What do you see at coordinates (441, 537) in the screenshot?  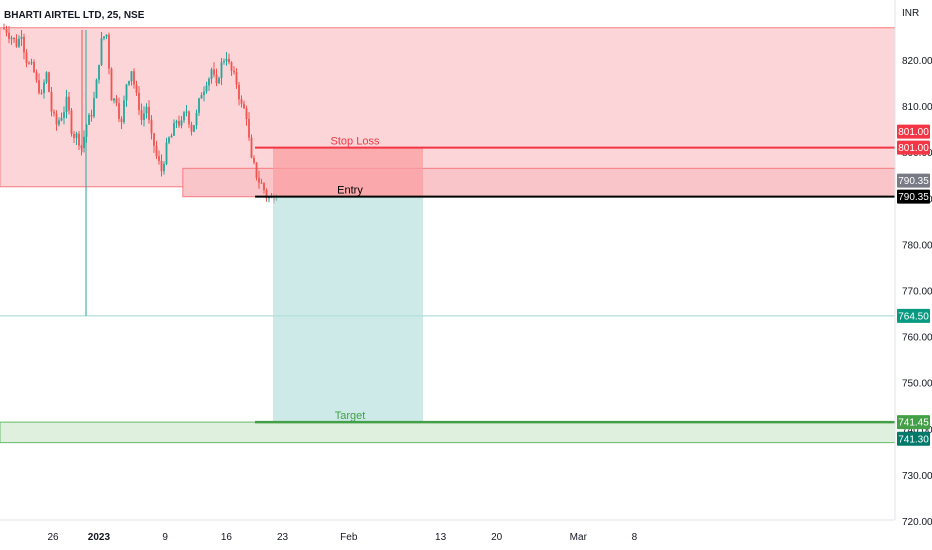 I see `time-tick: 13` at bounding box center [441, 537].